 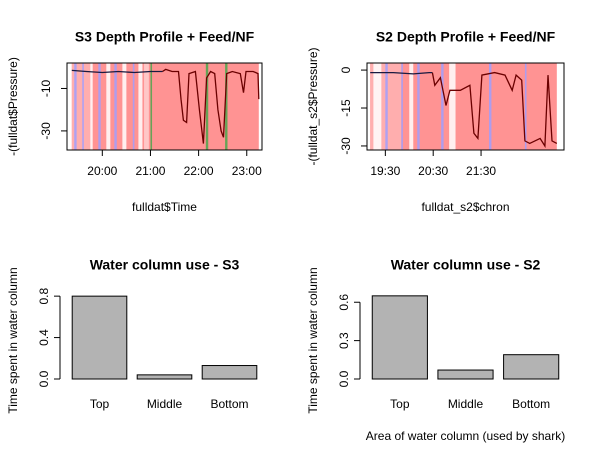 What do you see at coordinates (465, 207) in the screenshot?
I see `x-axis-label: fulldat_s2$chron` at bounding box center [465, 207].